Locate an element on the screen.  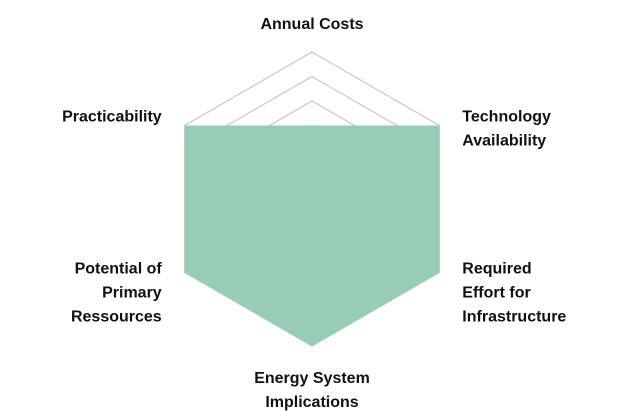
axis-label: Potential of is located at coordinates (119, 269).